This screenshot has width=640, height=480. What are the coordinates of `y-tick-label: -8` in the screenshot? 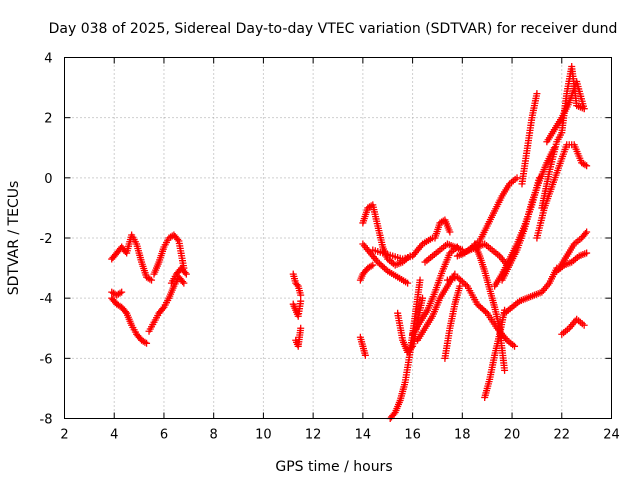 It's located at (46, 420).